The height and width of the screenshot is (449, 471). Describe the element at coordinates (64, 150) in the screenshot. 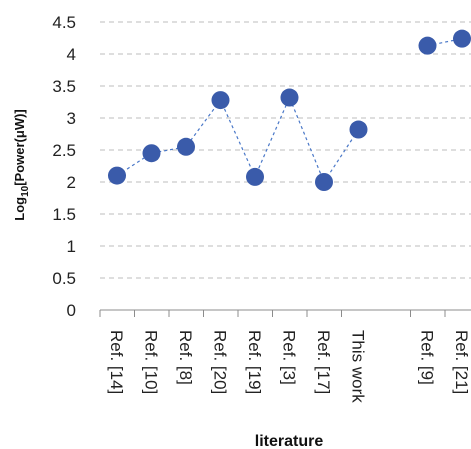

I see `y-tick-label: 2.5` at that location.